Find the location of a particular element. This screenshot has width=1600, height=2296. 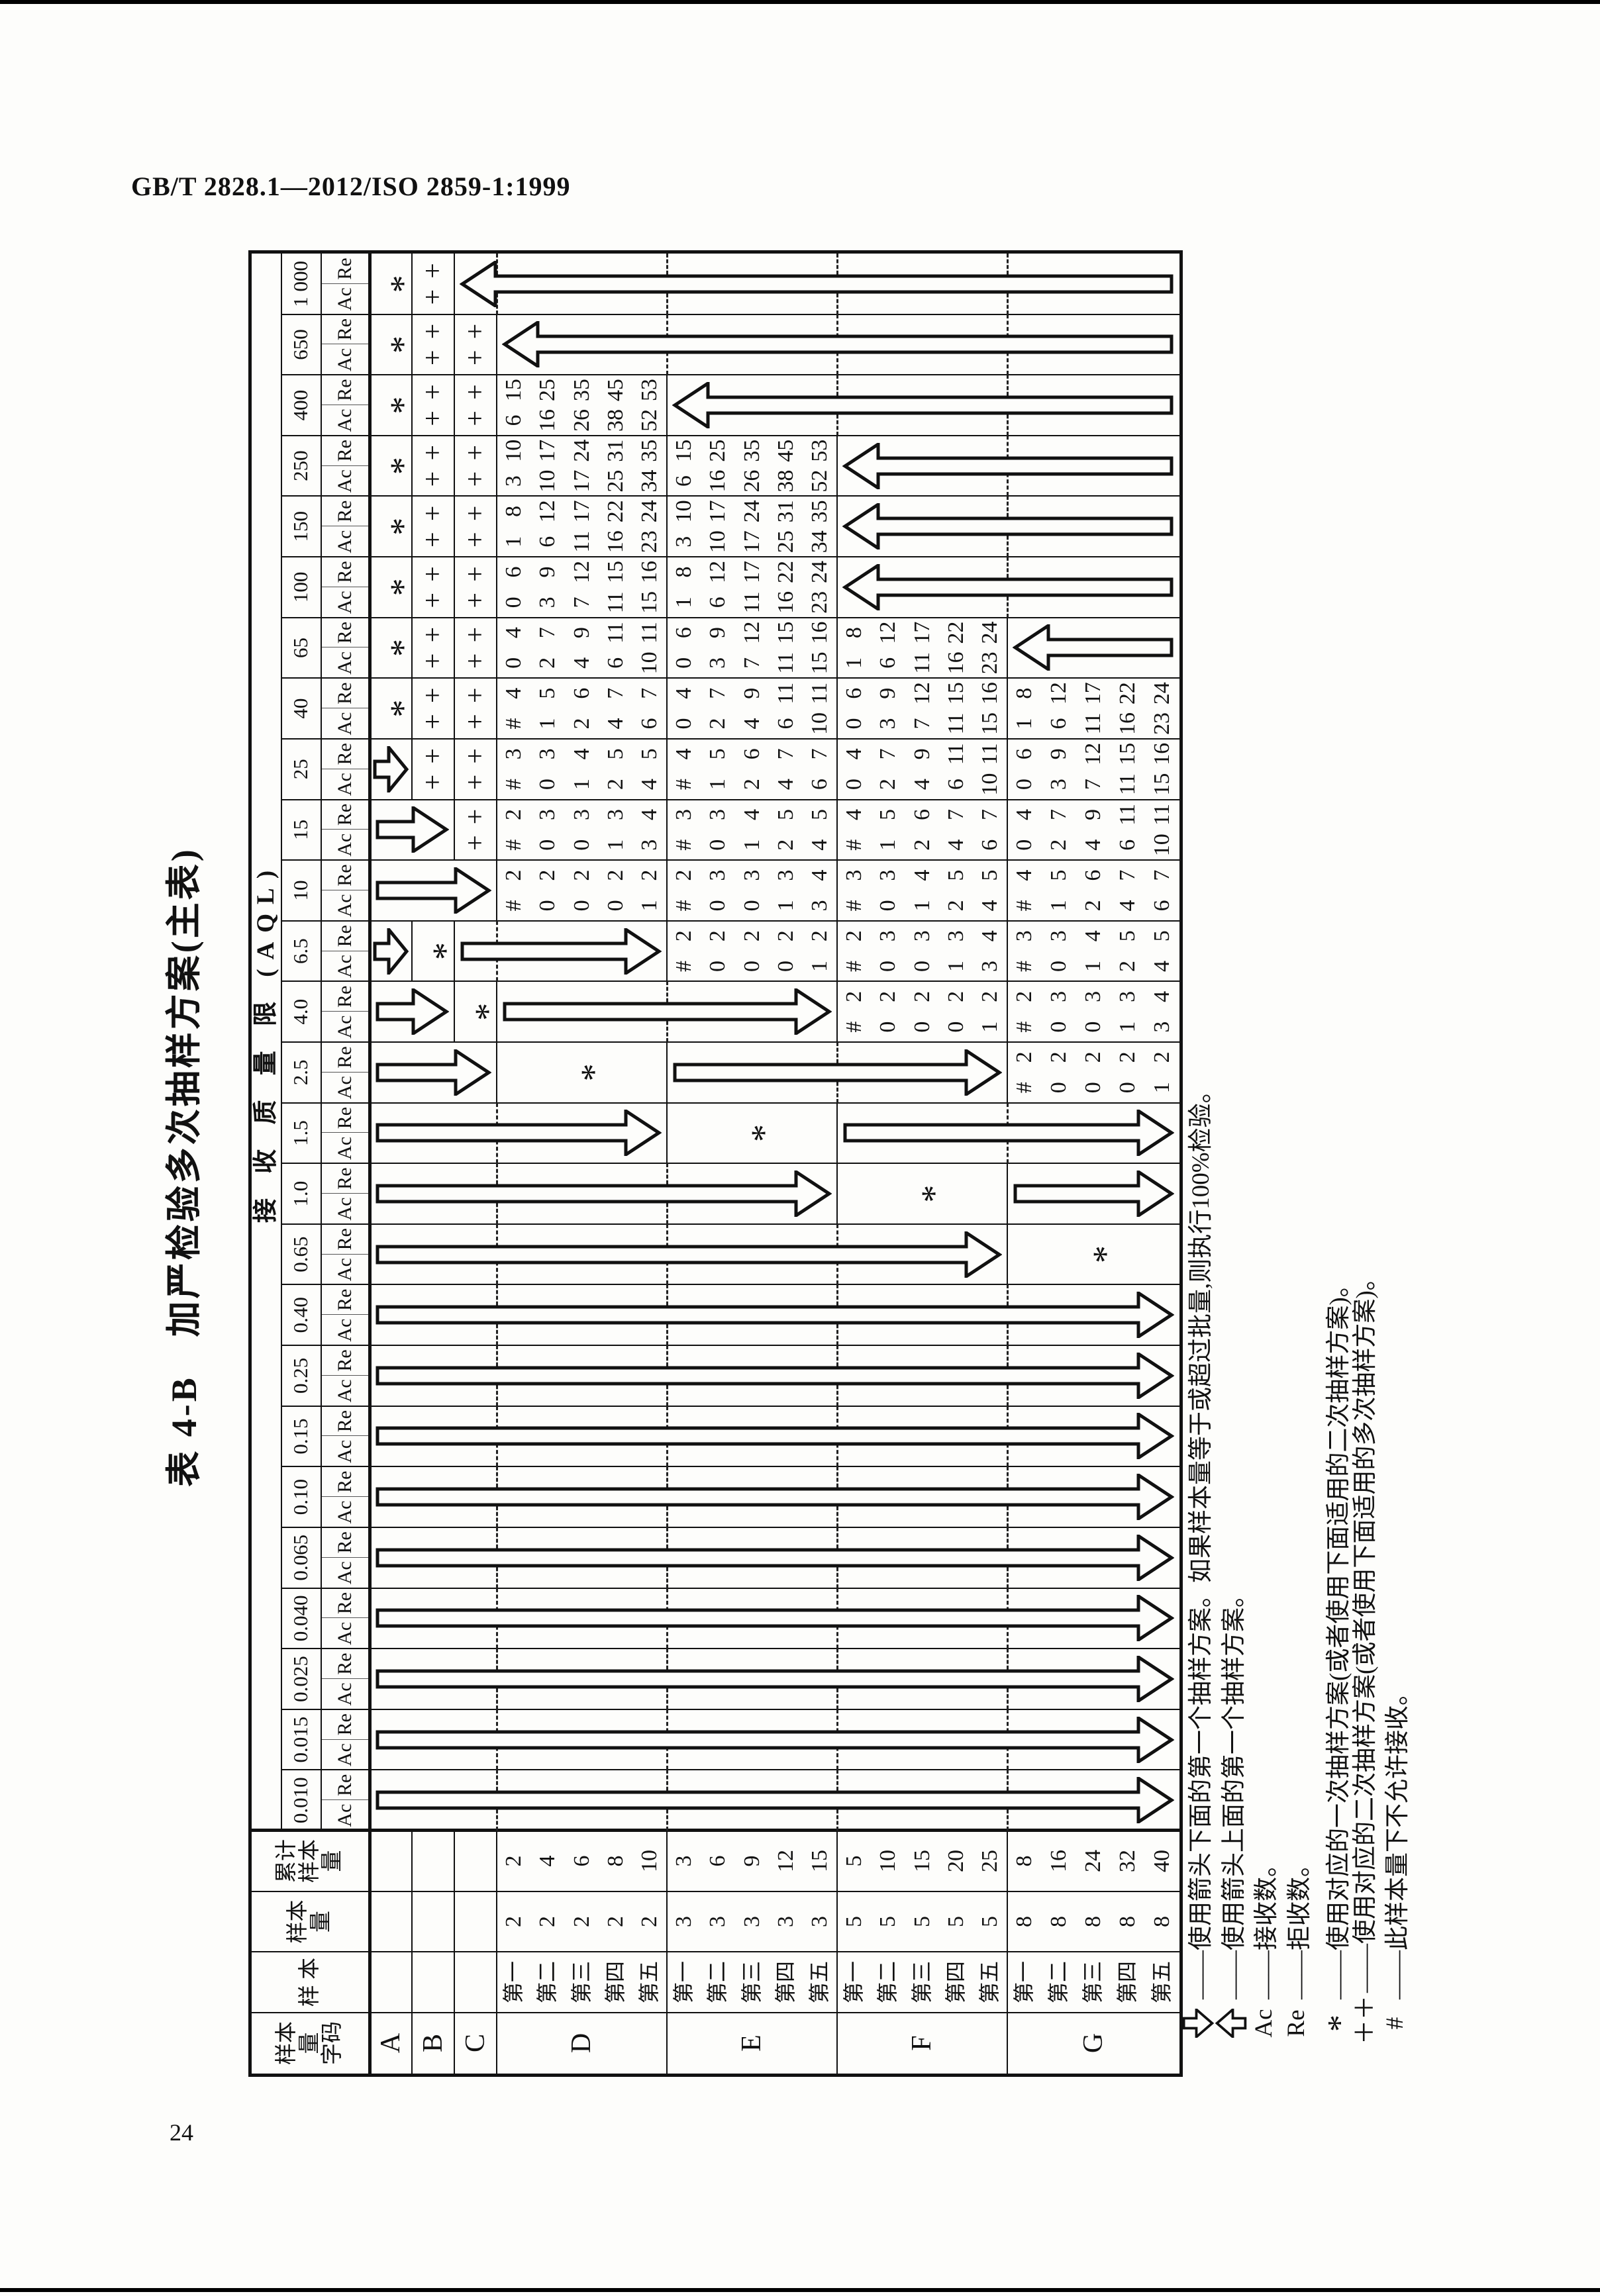

double-plan-mark: ++ is located at coordinates (476, 824).